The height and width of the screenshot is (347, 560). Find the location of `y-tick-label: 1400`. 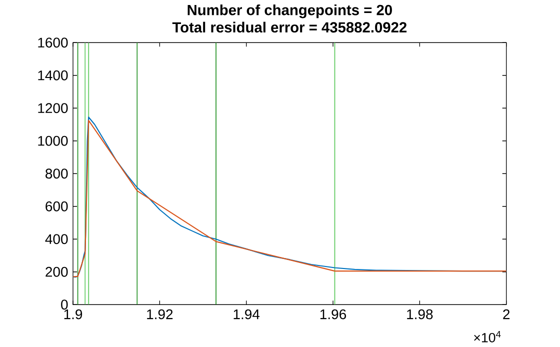

y-tick-label: 1400 is located at coordinates (53, 75).